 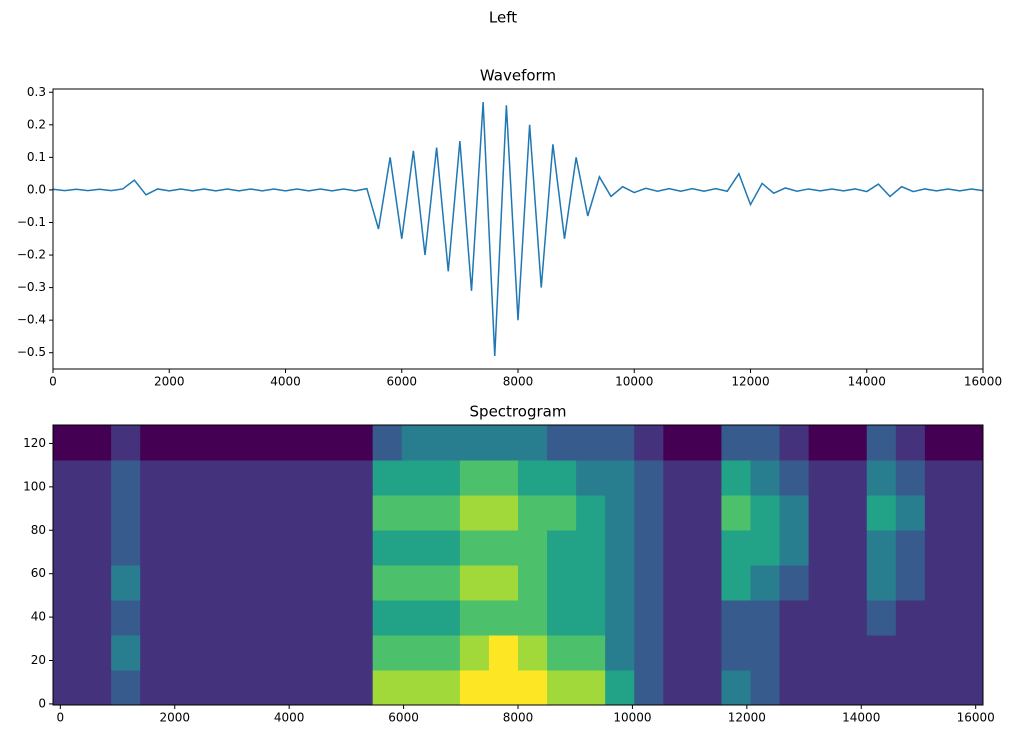 I want to click on y-tick-label: −0.3, so click(x=31, y=287).